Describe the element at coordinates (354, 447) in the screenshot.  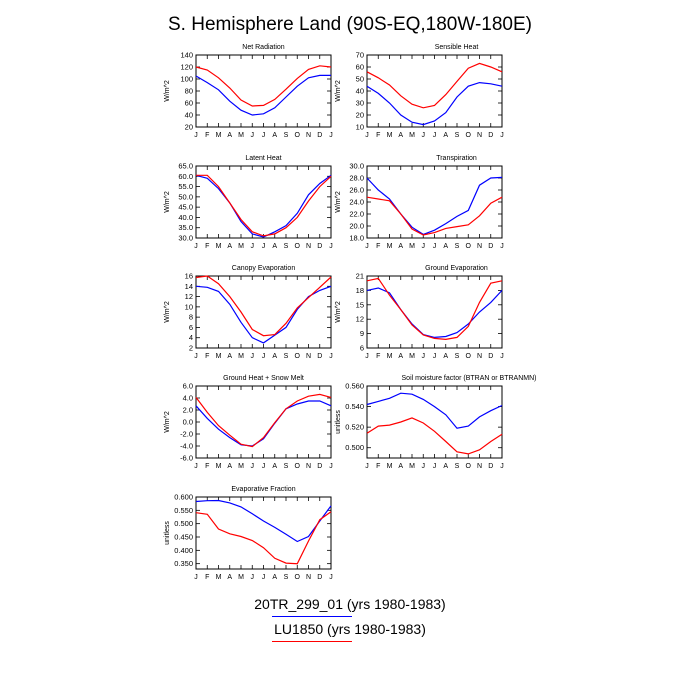
I see `y-tick-label: 0.500` at that location.